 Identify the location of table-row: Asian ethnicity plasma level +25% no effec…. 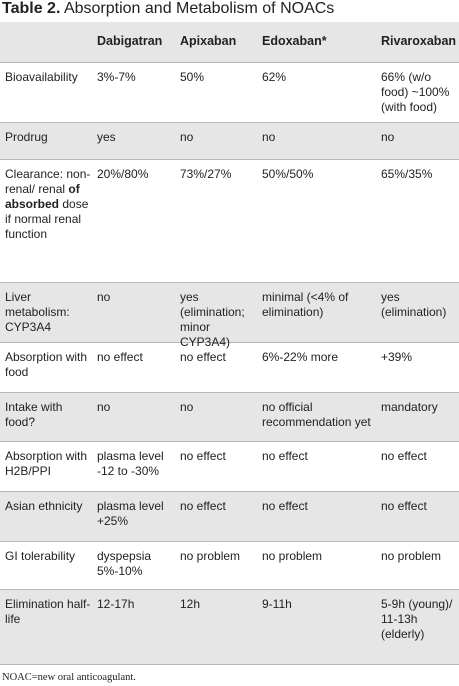
(229, 517).